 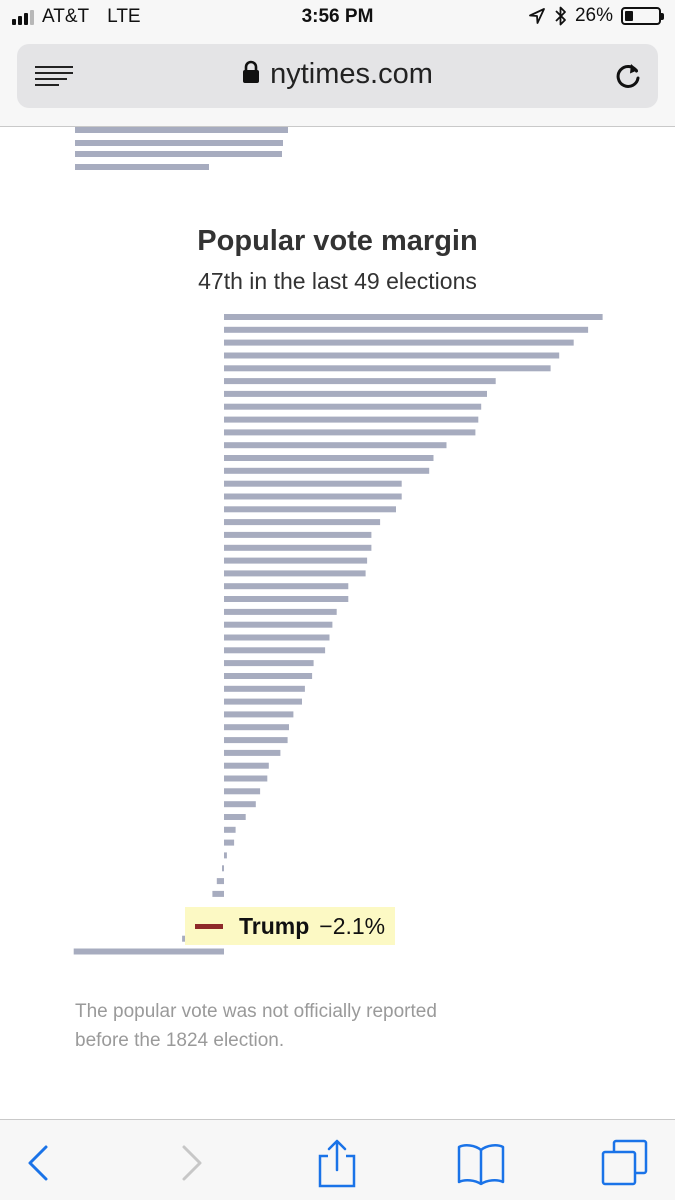 I want to click on trump-callout: Trump −2.1%, so click(x=290, y=926).